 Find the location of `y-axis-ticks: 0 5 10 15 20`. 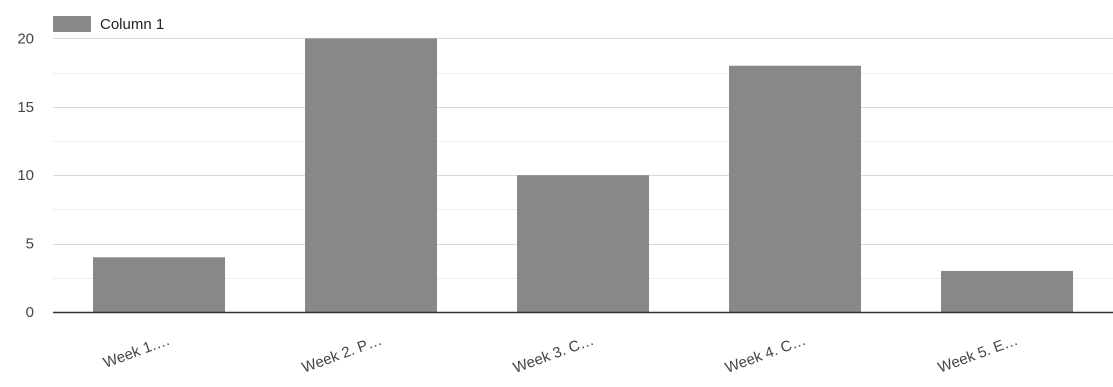

y-axis-ticks: 0 5 10 15 20 is located at coordinates (25, 175).